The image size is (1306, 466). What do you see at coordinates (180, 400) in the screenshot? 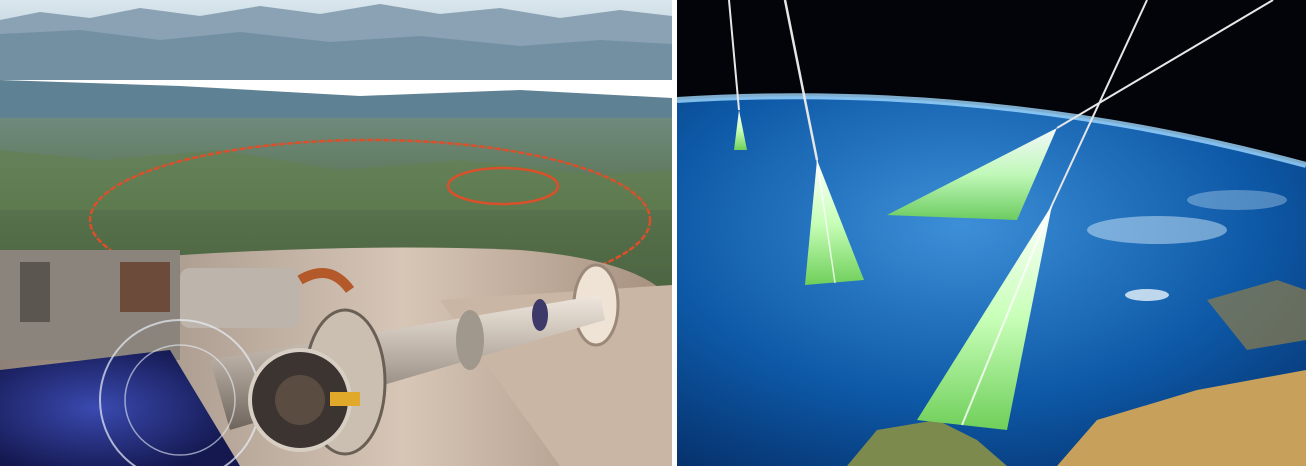
I see `dipole-inner` at bounding box center [180, 400].